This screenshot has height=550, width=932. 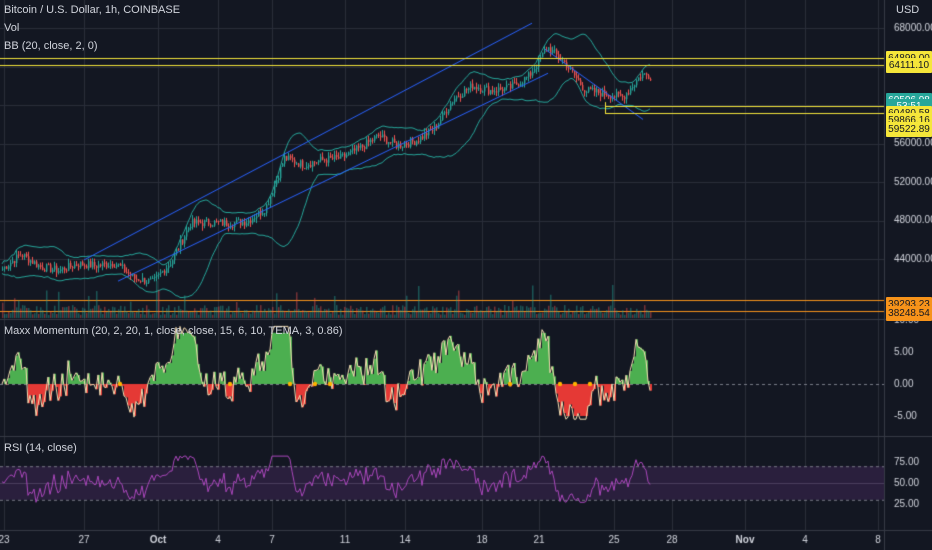 What do you see at coordinates (909, 66) in the screenshot?
I see `price-tag: 64111.10` at bounding box center [909, 66].